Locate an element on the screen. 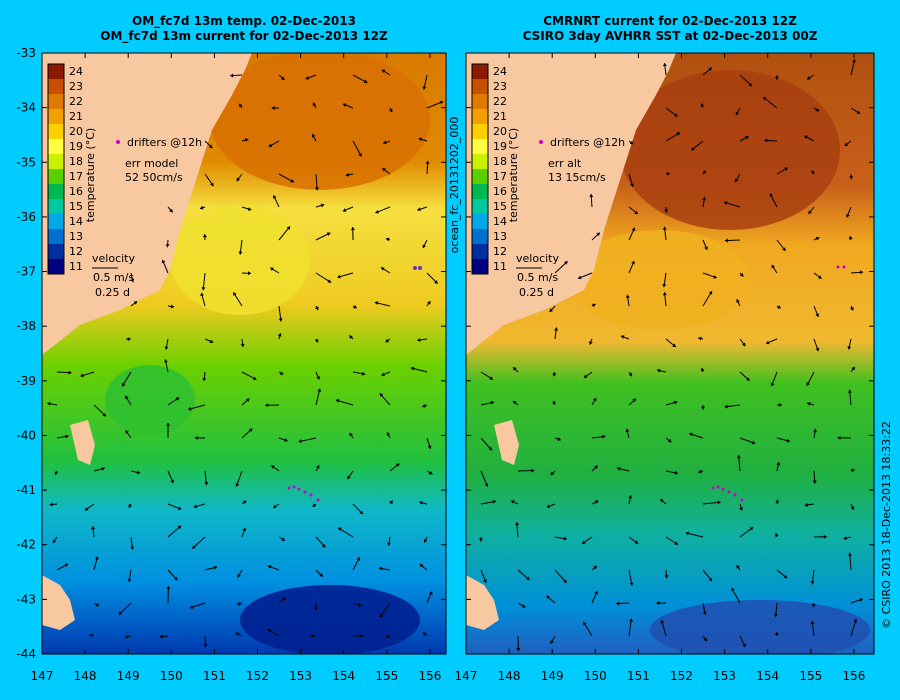 The image size is (900, 700). longitude-tick-label: 150 is located at coordinates (171, 676).